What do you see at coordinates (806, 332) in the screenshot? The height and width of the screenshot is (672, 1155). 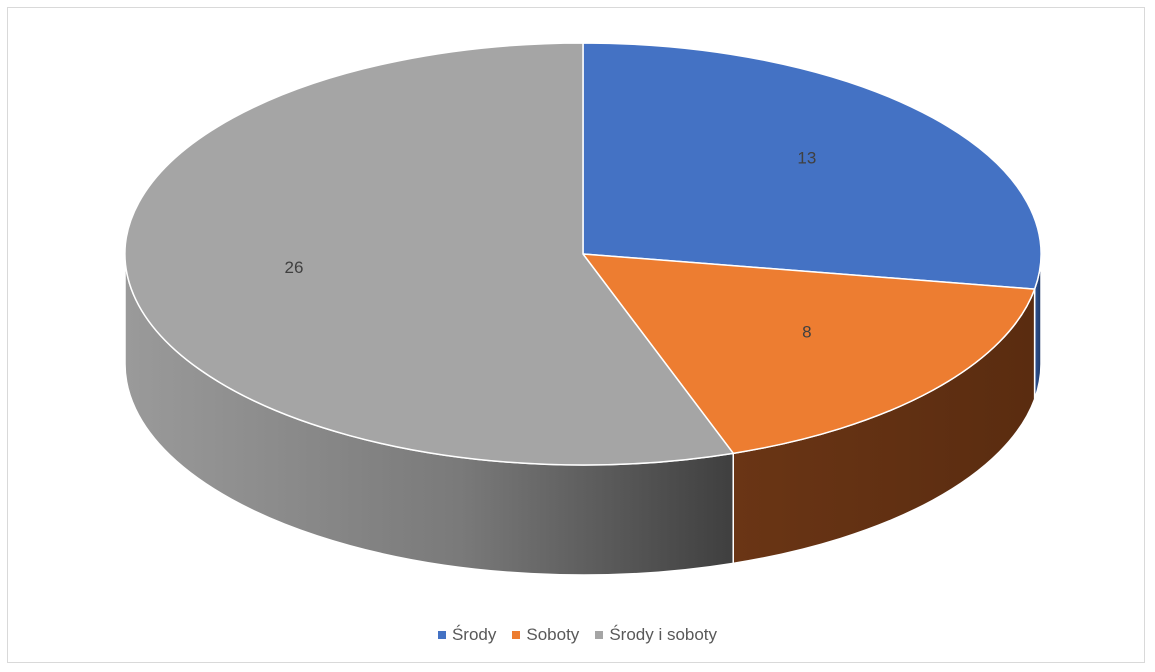 I see `data-label-soboty: 8` at bounding box center [806, 332].